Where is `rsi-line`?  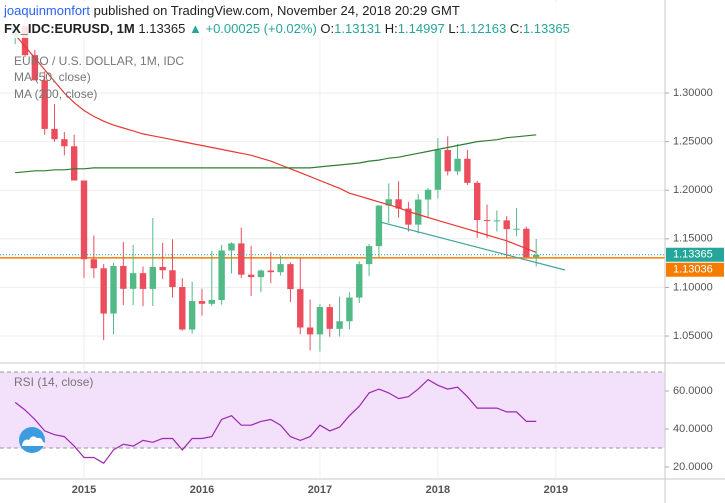 rsi-line is located at coordinates (275, 421).